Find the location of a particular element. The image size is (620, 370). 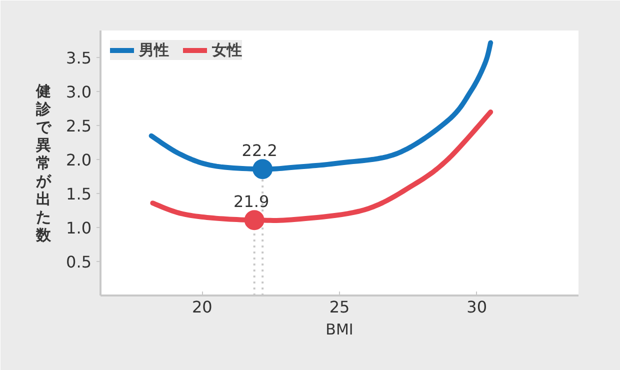

x-tick-label: 25 is located at coordinates (339, 307).